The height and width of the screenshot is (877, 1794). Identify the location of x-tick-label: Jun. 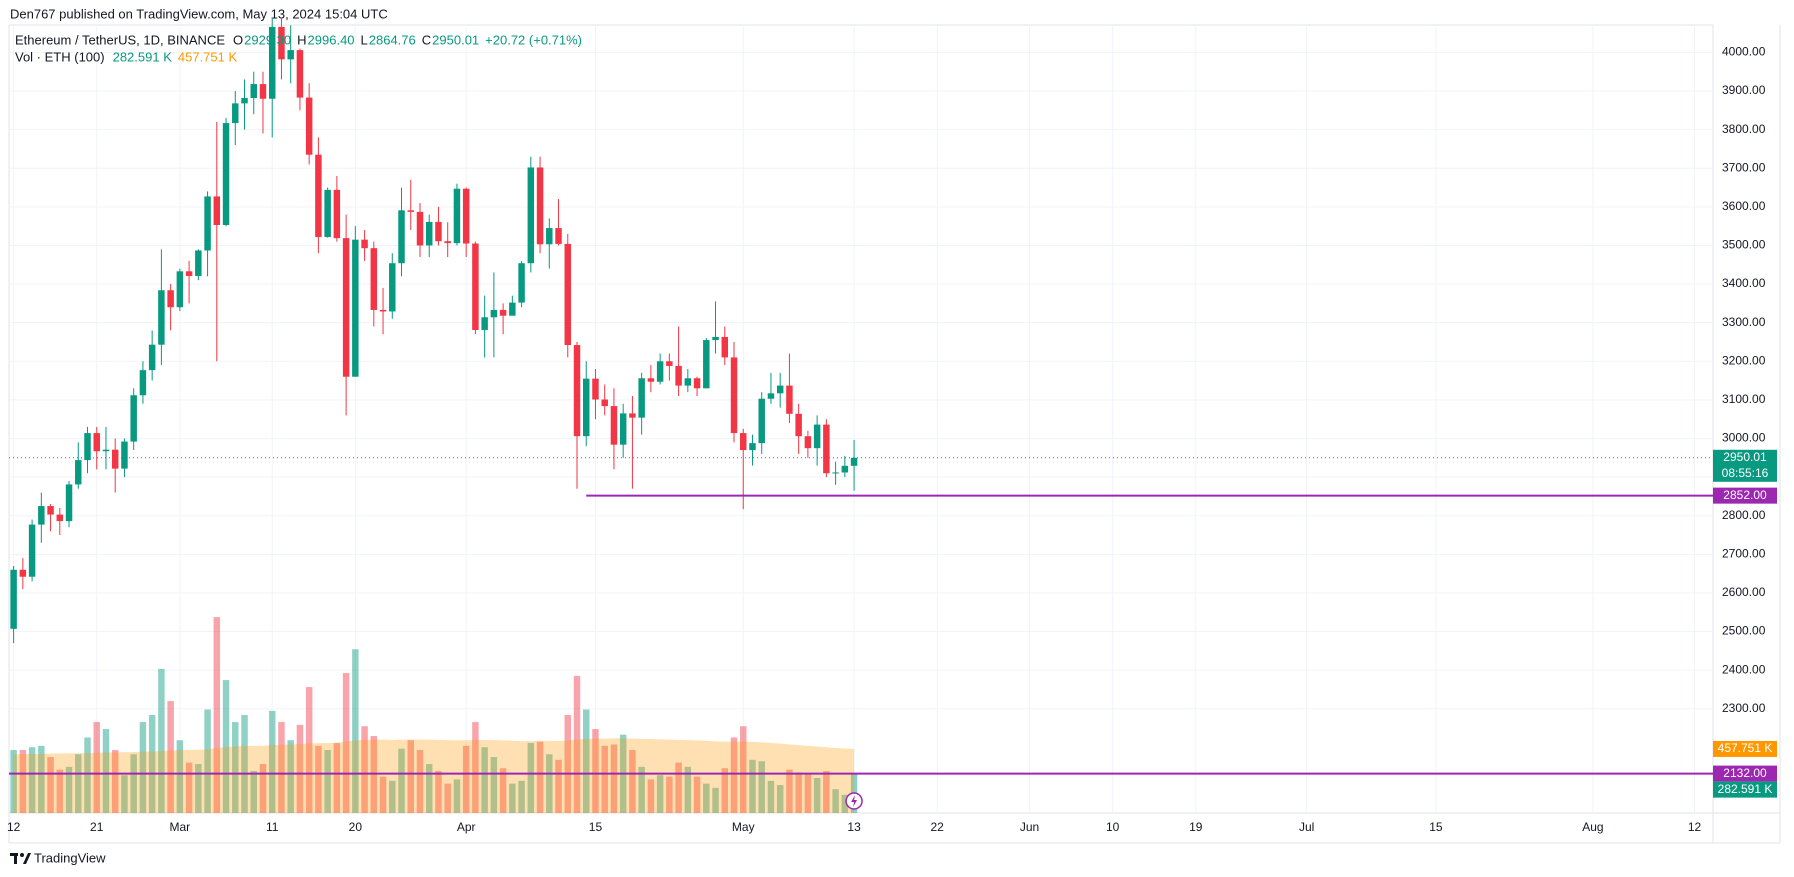
(1029, 827).